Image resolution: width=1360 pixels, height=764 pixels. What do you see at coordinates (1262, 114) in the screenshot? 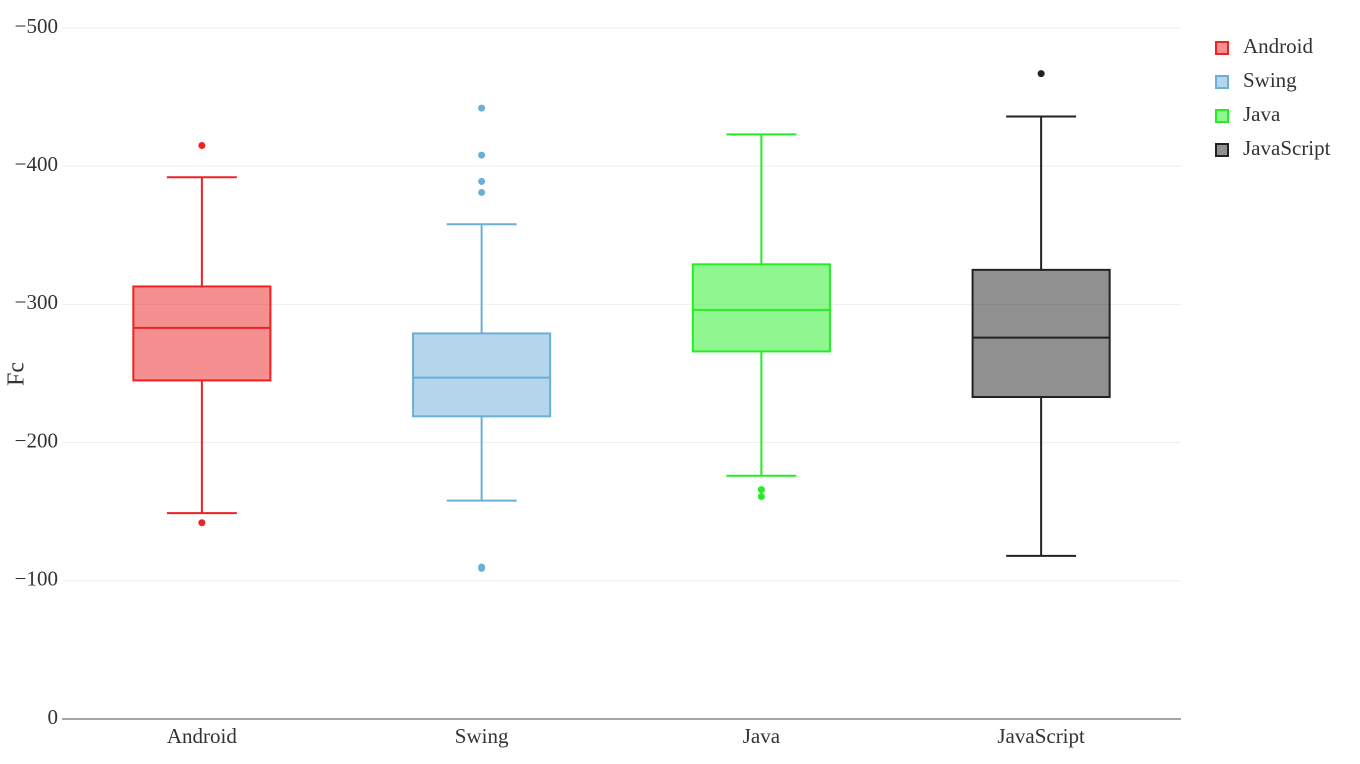
I see `legend-label: Java` at bounding box center [1262, 114].